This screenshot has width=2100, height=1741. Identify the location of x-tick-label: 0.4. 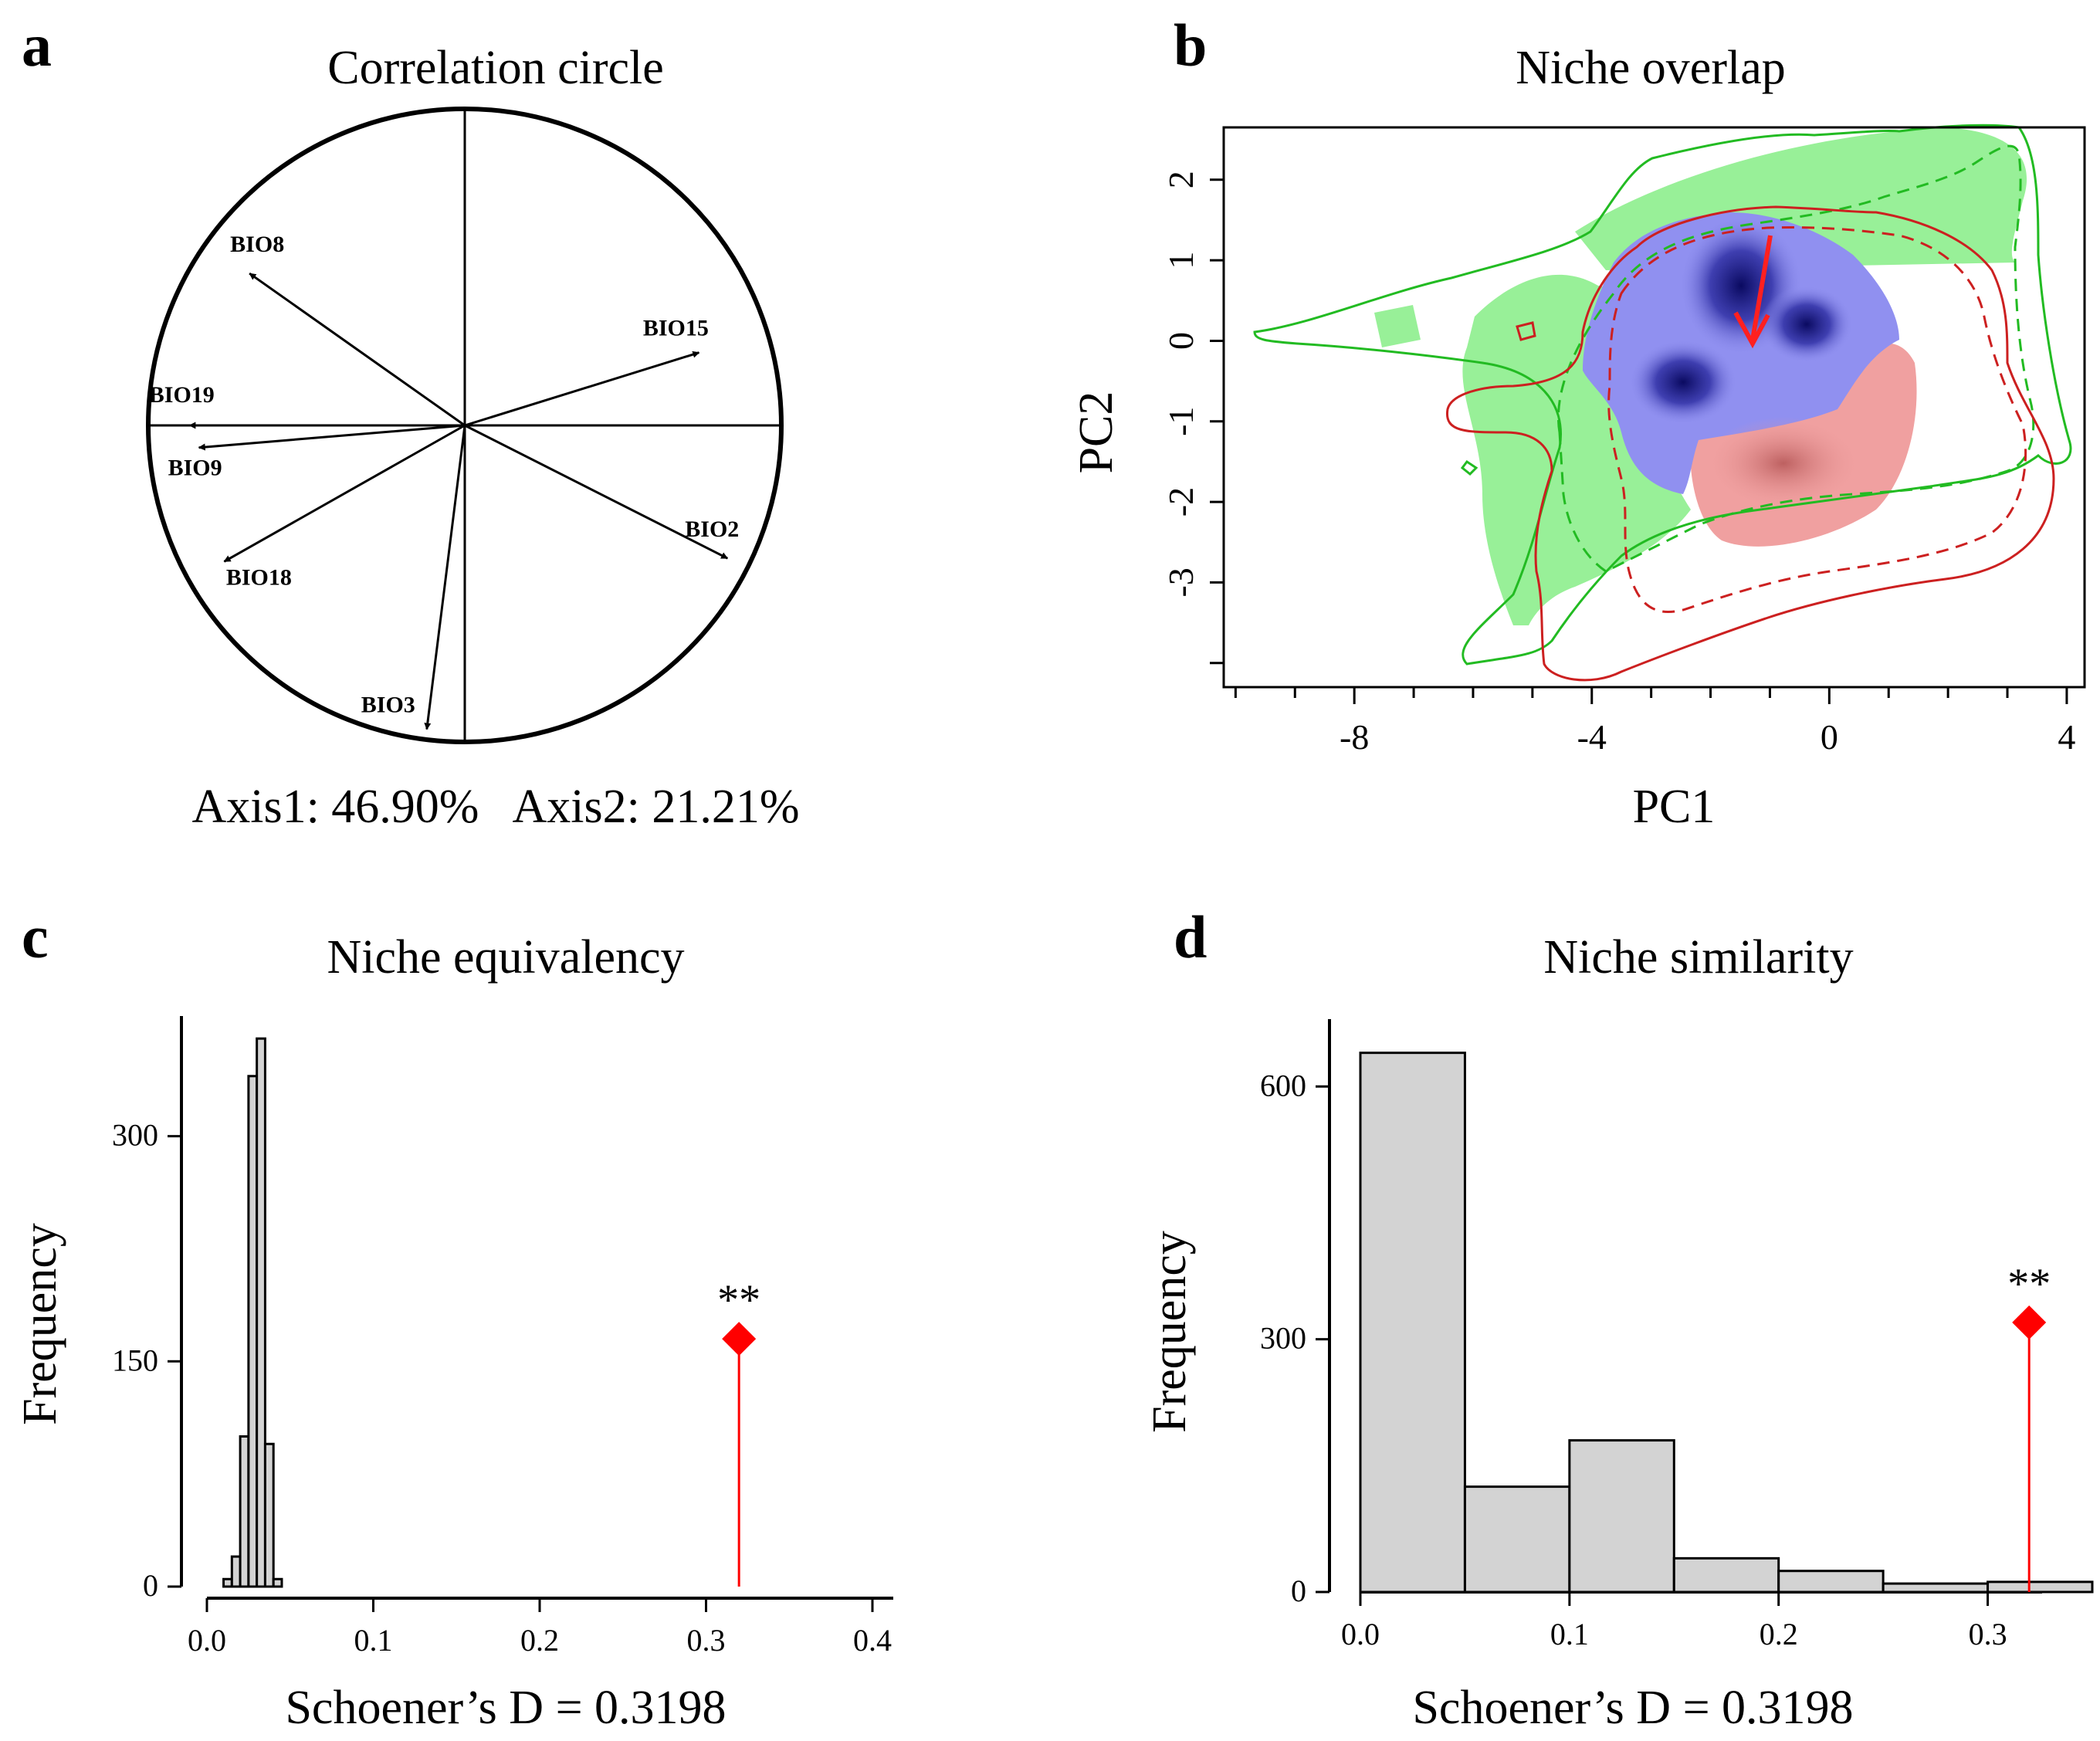
(872, 1641).